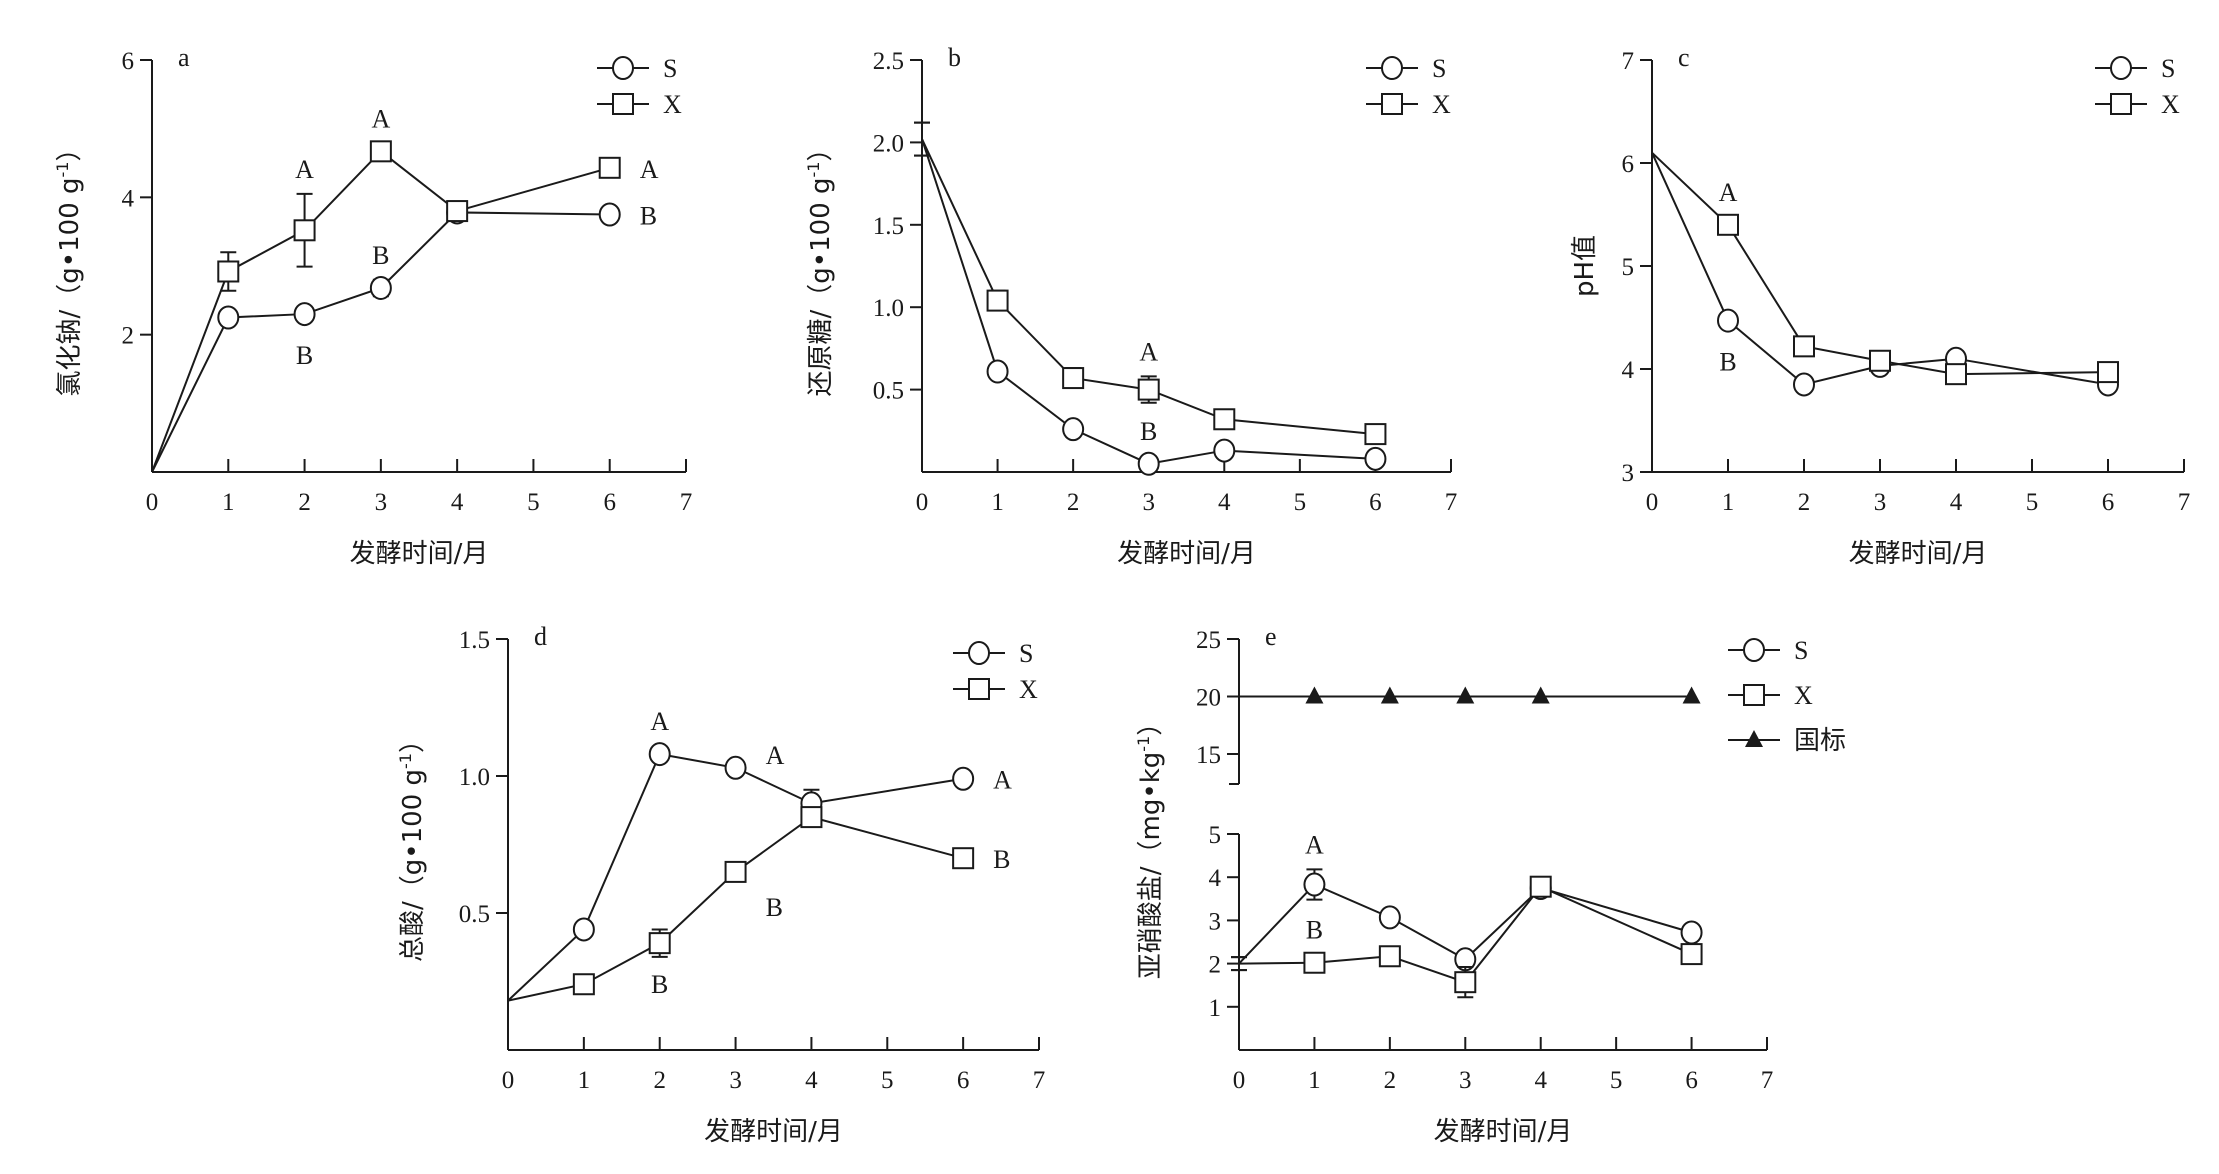 Image resolution: width=2219 pixels, height=1174 pixels. I want to click on y-axis-title-text: 总酸/（g•100 g, so click(413, 865).